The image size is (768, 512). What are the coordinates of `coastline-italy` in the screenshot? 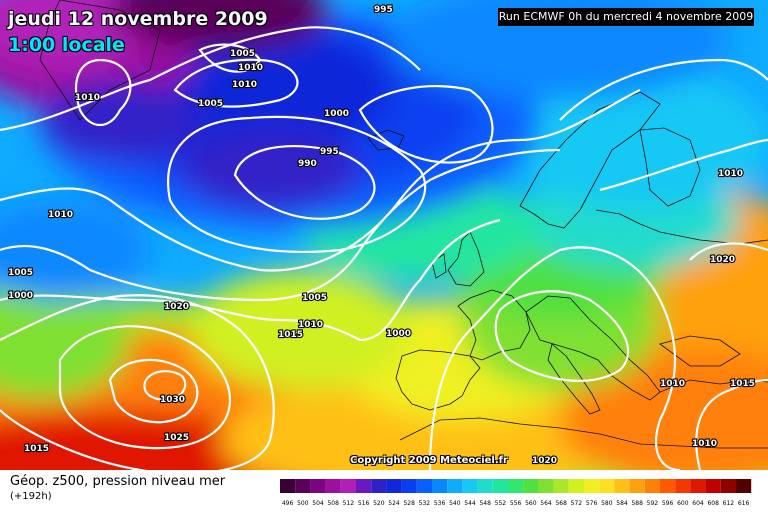 It's located at (574, 379).